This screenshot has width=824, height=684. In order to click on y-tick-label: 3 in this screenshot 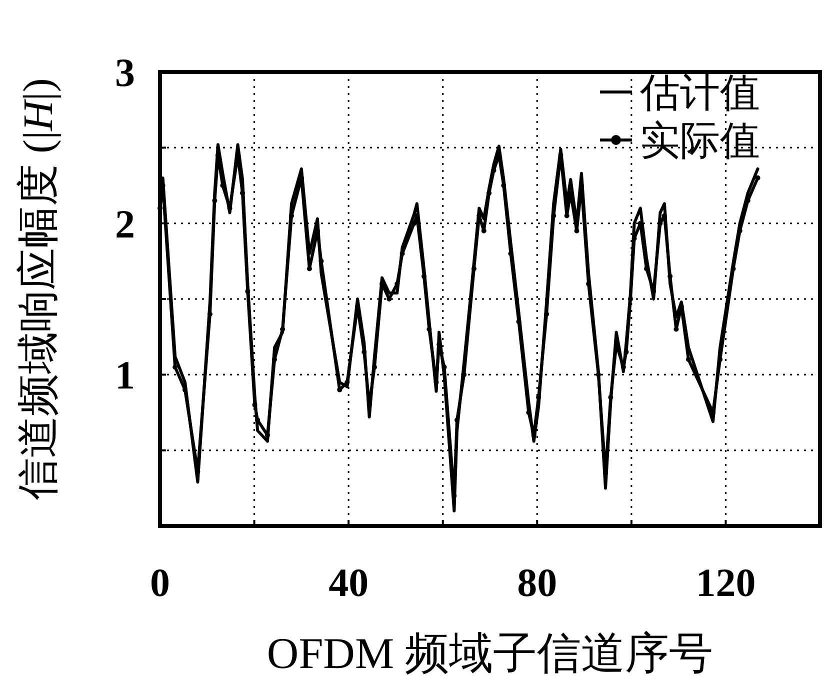, I will do `click(125, 72)`.